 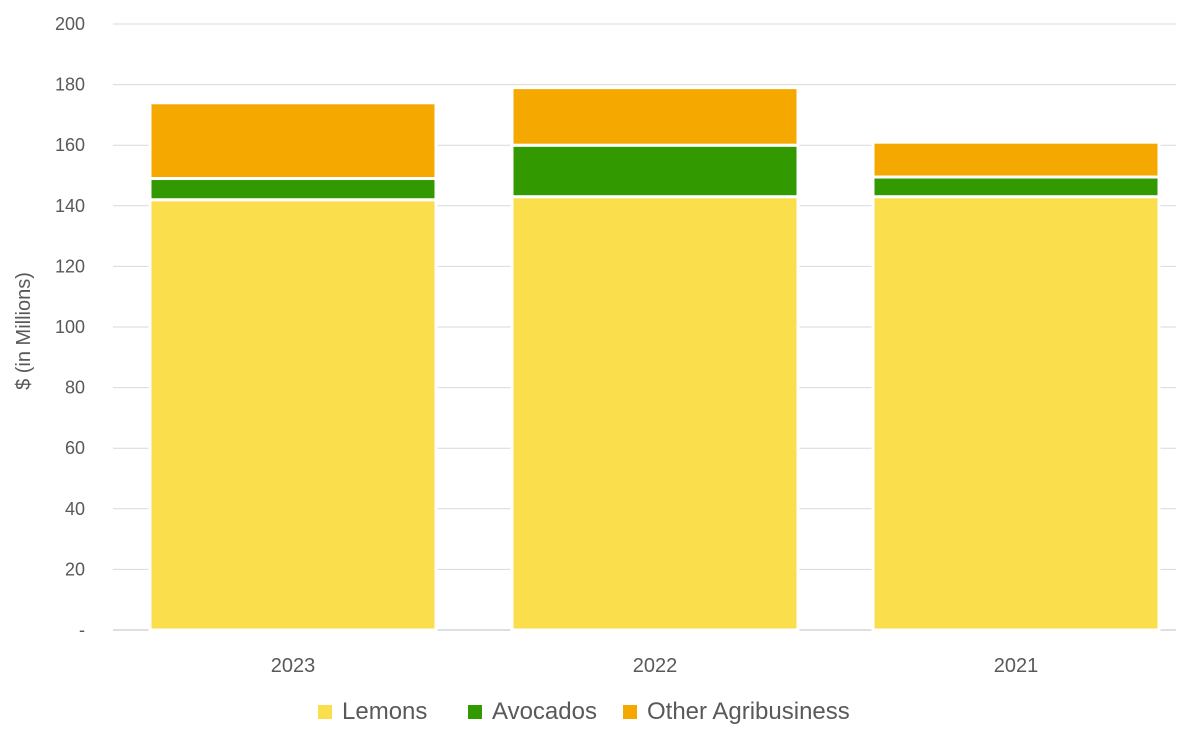 What do you see at coordinates (70, 266) in the screenshot?
I see `y-tick-label: 120` at bounding box center [70, 266].